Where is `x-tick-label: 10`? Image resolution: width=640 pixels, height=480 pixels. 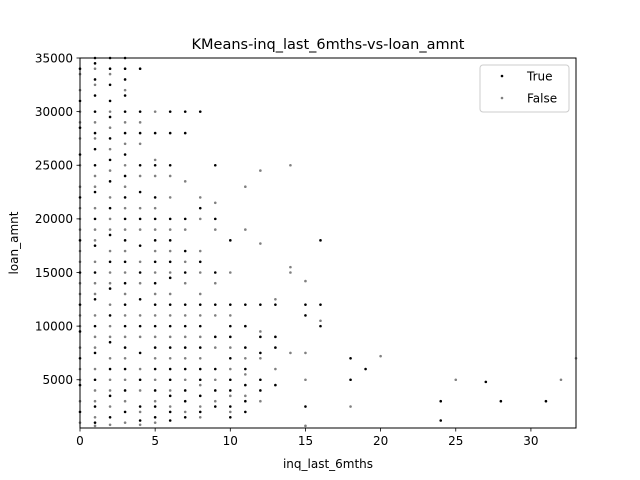
x-tick-label: 10 is located at coordinates (230, 441).